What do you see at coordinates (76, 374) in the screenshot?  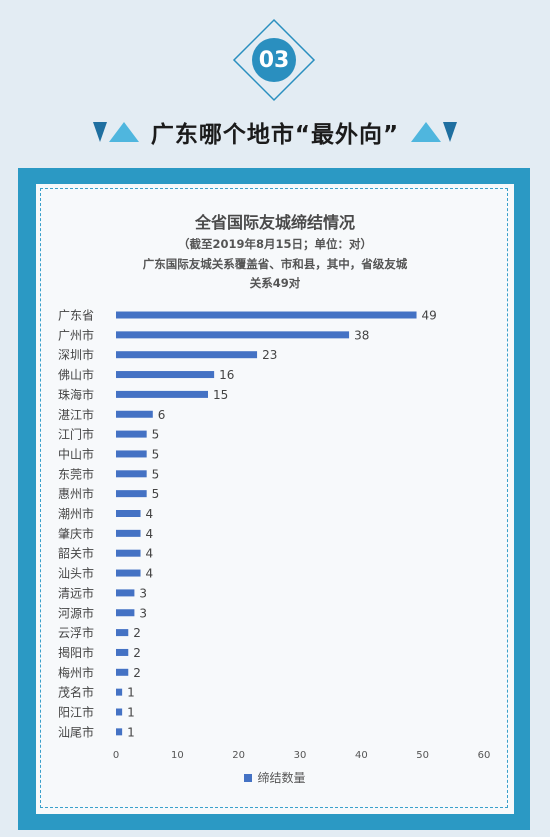 I see `category-label: 佛山市` at bounding box center [76, 374].